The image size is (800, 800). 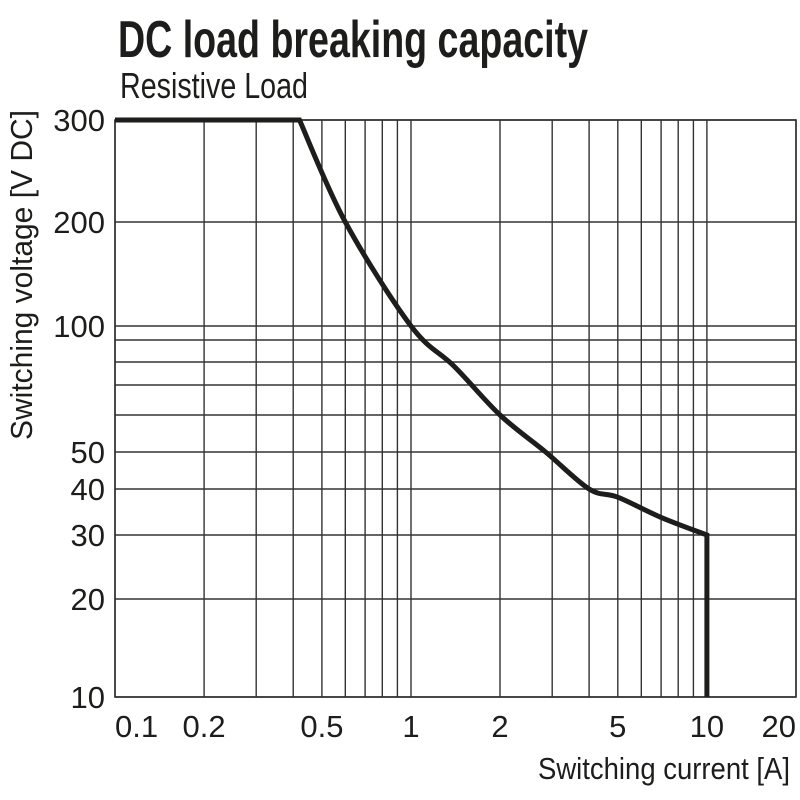 What do you see at coordinates (136, 726) in the screenshot?
I see `x-tick-label: 0.1` at bounding box center [136, 726].